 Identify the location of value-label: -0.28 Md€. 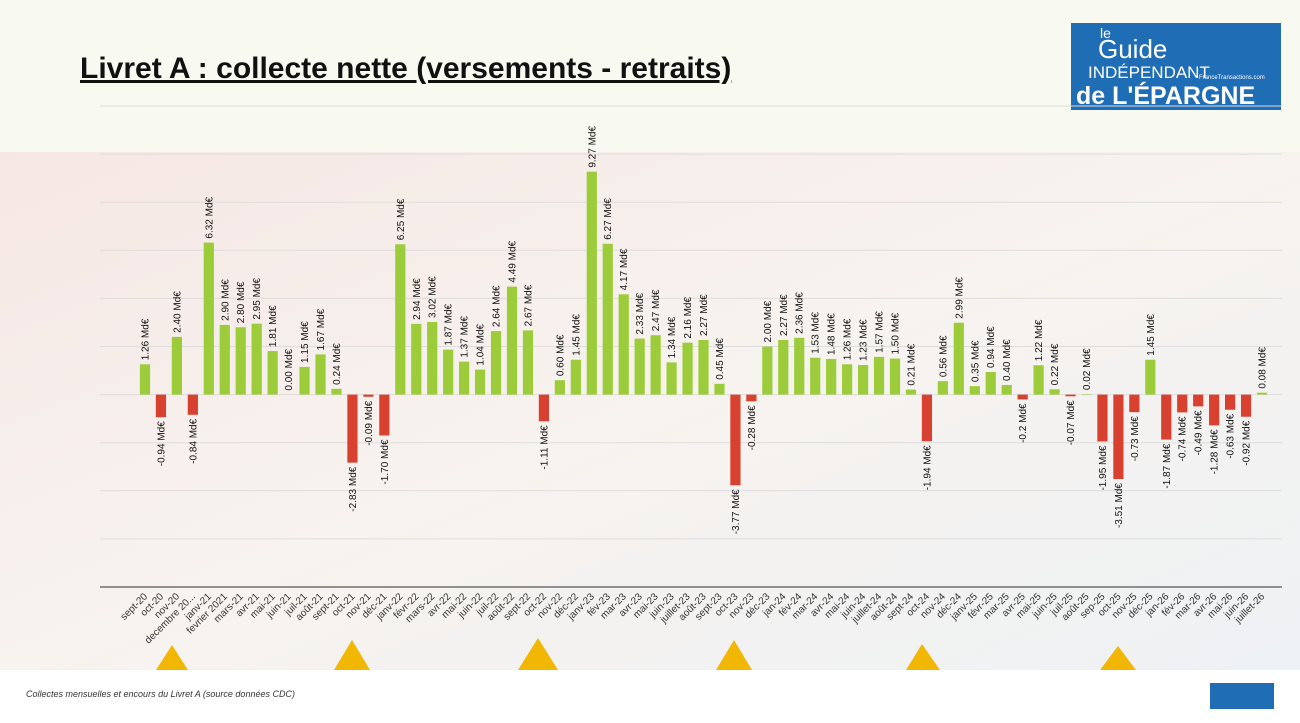
(752, 427).